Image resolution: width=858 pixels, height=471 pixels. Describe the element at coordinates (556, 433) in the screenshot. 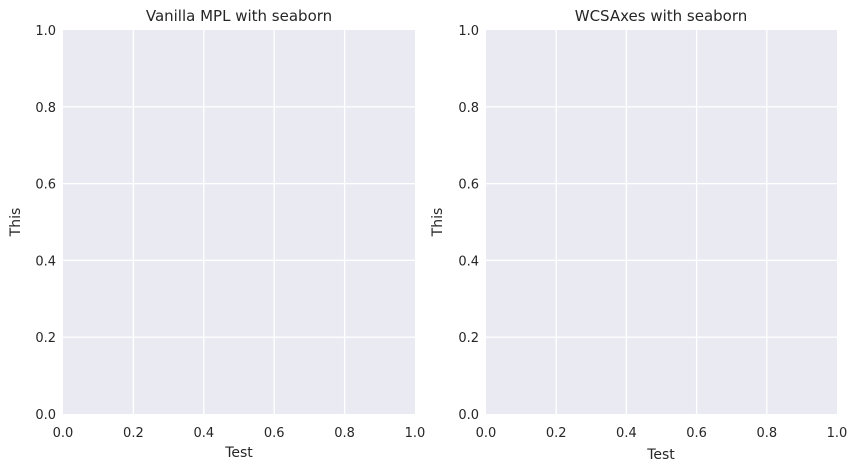

I see `right-x-tick-label: 0.2` at that location.